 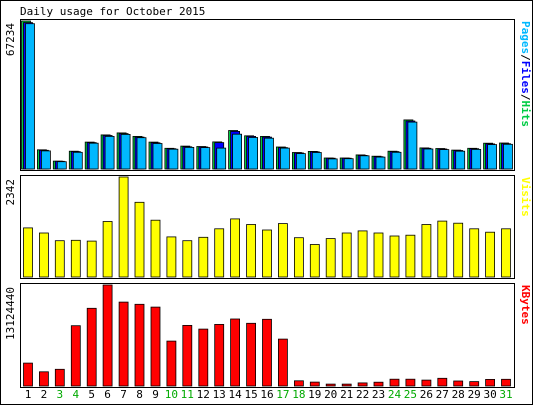 What do you see at coordinates (525, 37) in the screenshot?
I see `legend-part: Pages` at bounding box center [525, 37].